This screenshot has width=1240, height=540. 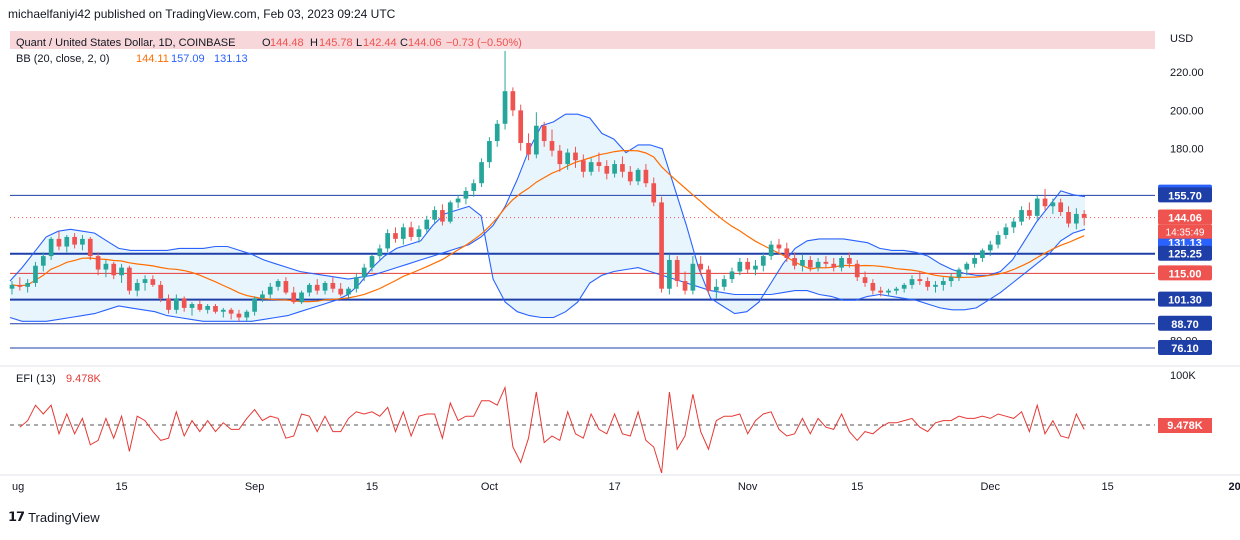 What do you see at coordinates (484, 43) in the screenshot?
I see `ohlc-value: −0.73 (−0.50%)` at bounding box center [484, 43].